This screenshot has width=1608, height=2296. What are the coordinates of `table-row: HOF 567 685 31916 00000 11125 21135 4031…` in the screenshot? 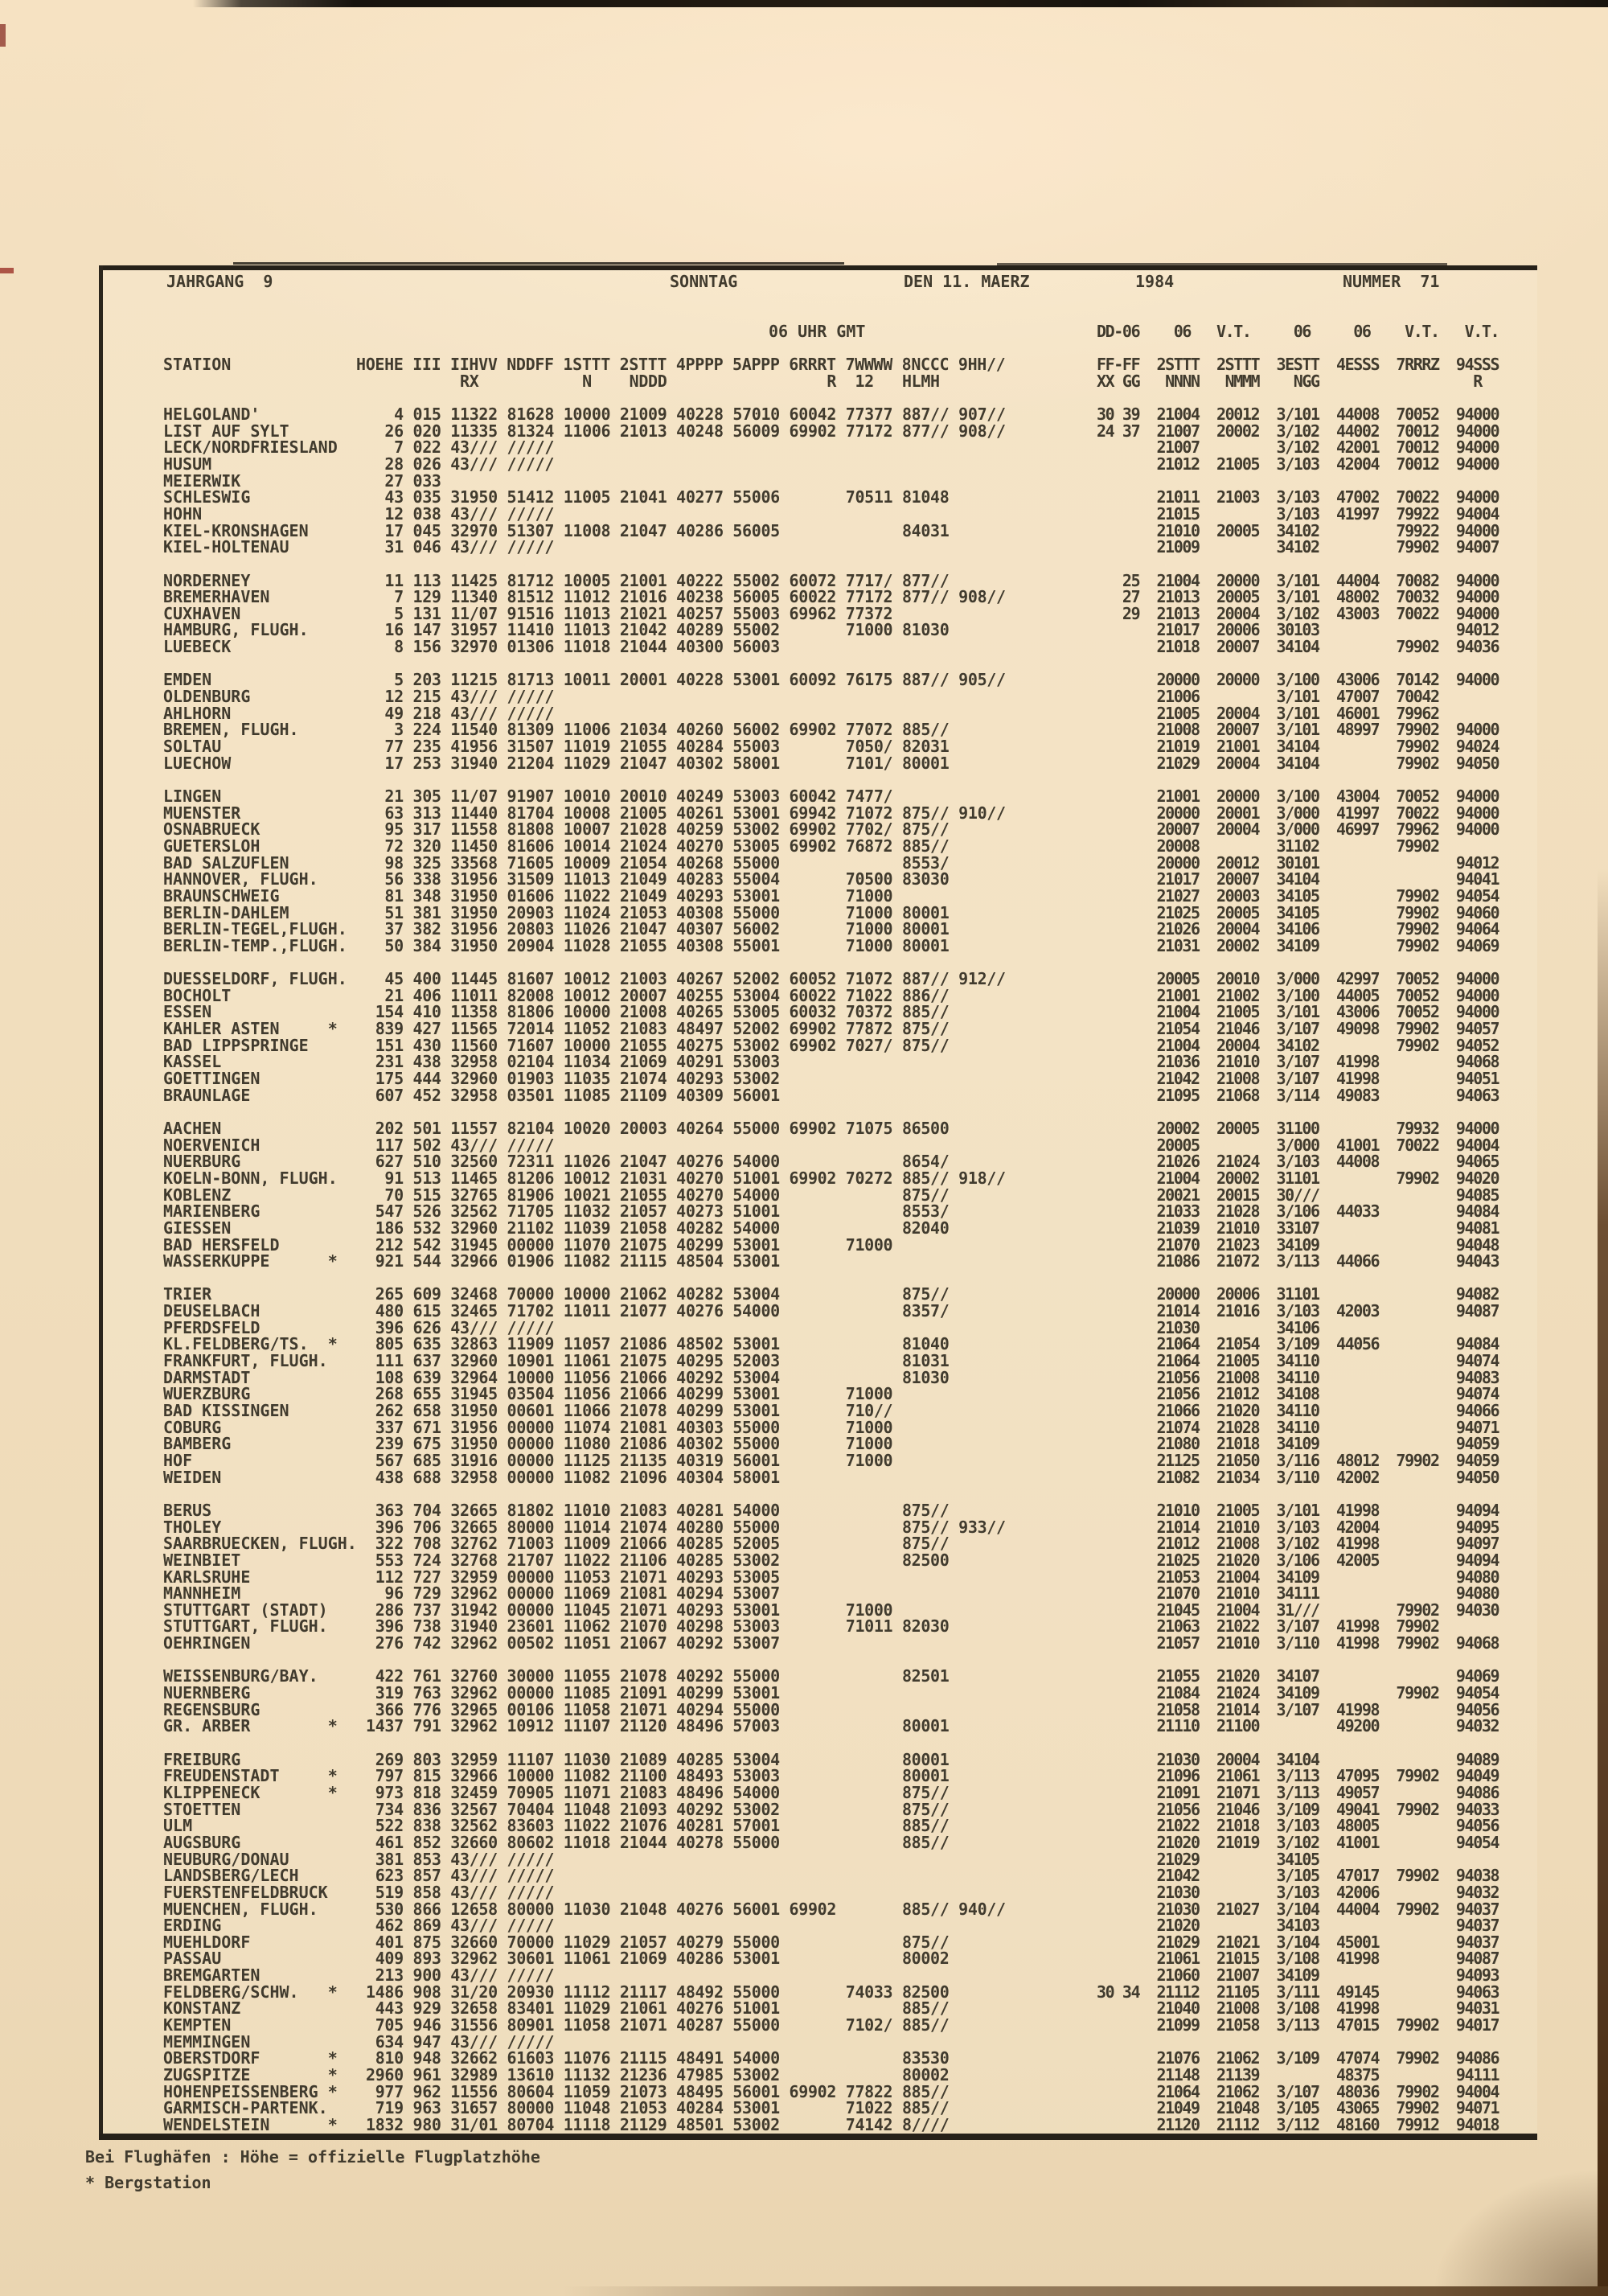 It's located at (804, 1460).